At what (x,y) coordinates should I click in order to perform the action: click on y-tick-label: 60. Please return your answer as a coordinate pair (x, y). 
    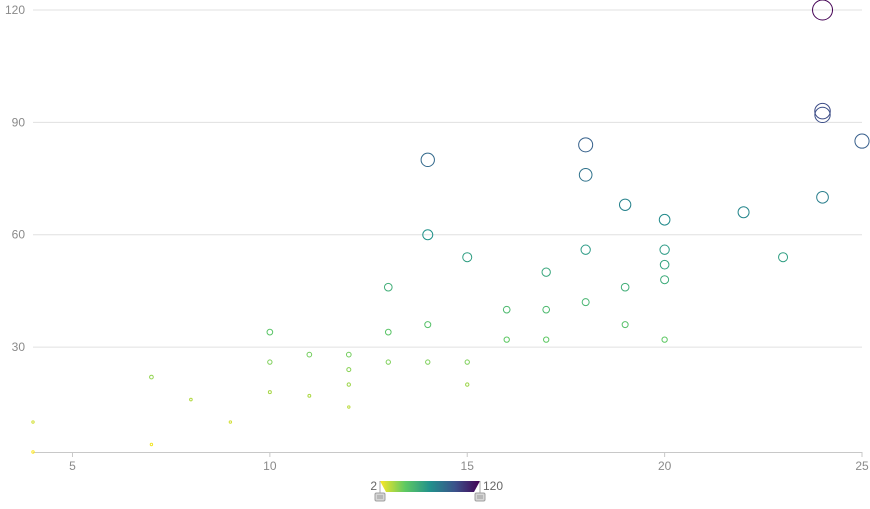
    Looking at the image, I should click on (19, 235).